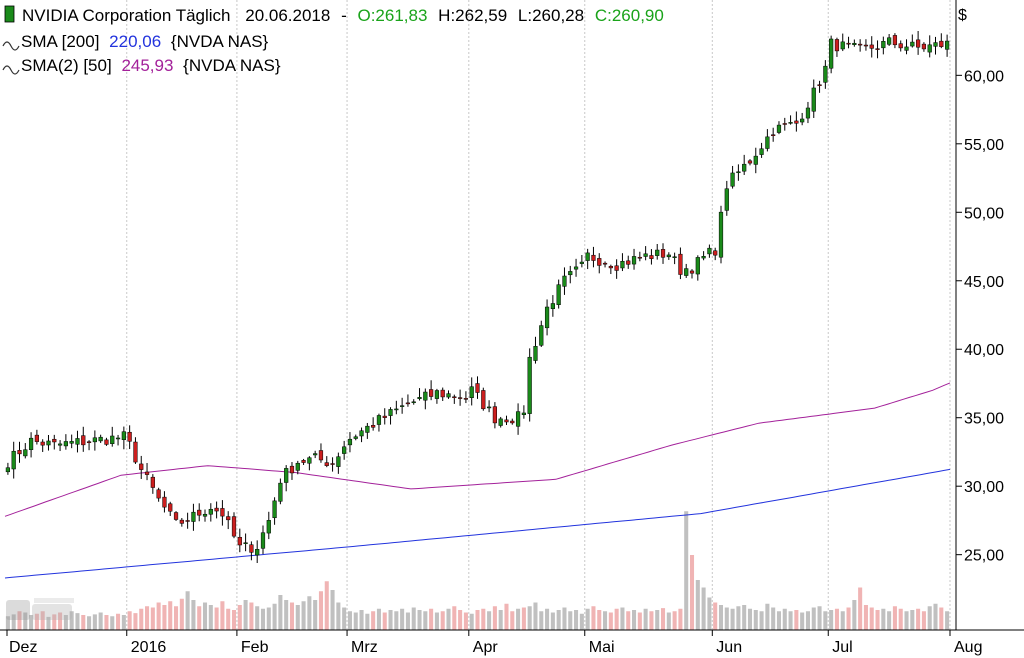 Image resolution: width=1024 pixels, height=658 pixels. Describe the element at coordinates (60, 41) in the screenshot. I see `sma200-label: SMA [200]` at that location.